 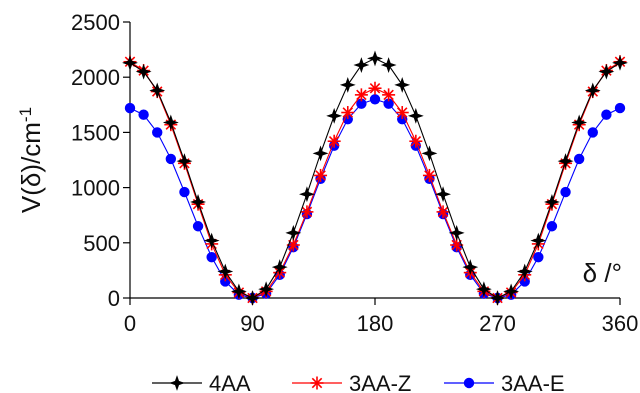 I want to click on y-axis-title-superscript: -1, so click(x=25, y=114).